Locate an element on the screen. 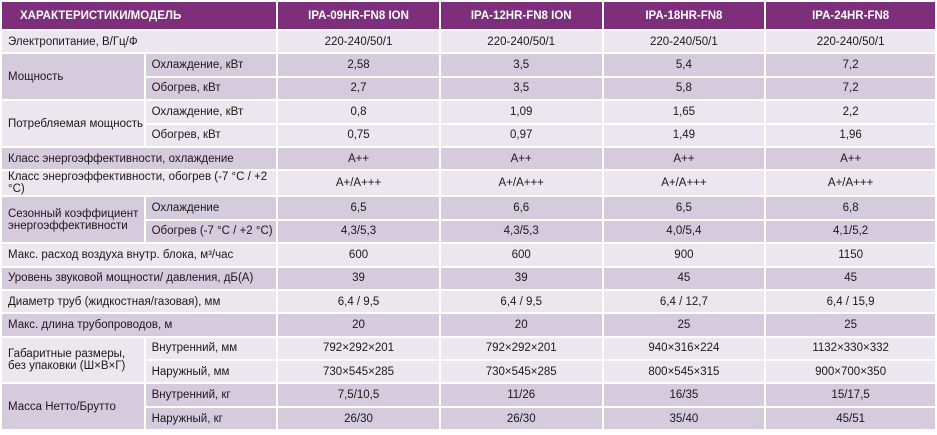  cell-value: 0,75 is located at coordinates (358, 135).